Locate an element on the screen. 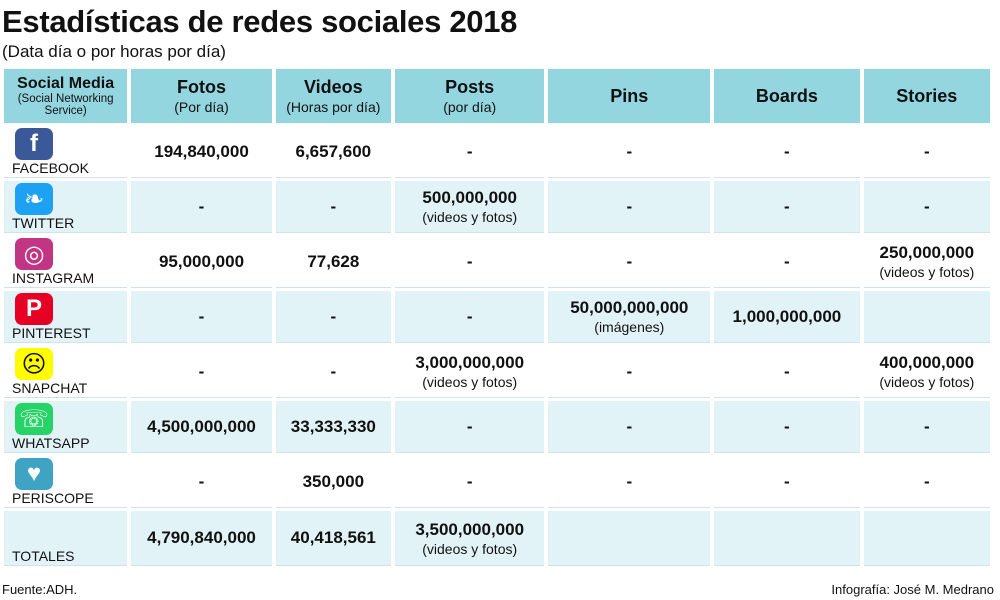 The height and width of the screenshot is (600, 1000). cell-videos: 33,333,330 is located at coordinates (333, 427).